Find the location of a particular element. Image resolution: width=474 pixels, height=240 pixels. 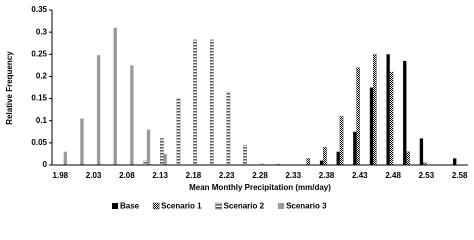

legend-label: Scenario 1 is located at coordinates (181, 206).